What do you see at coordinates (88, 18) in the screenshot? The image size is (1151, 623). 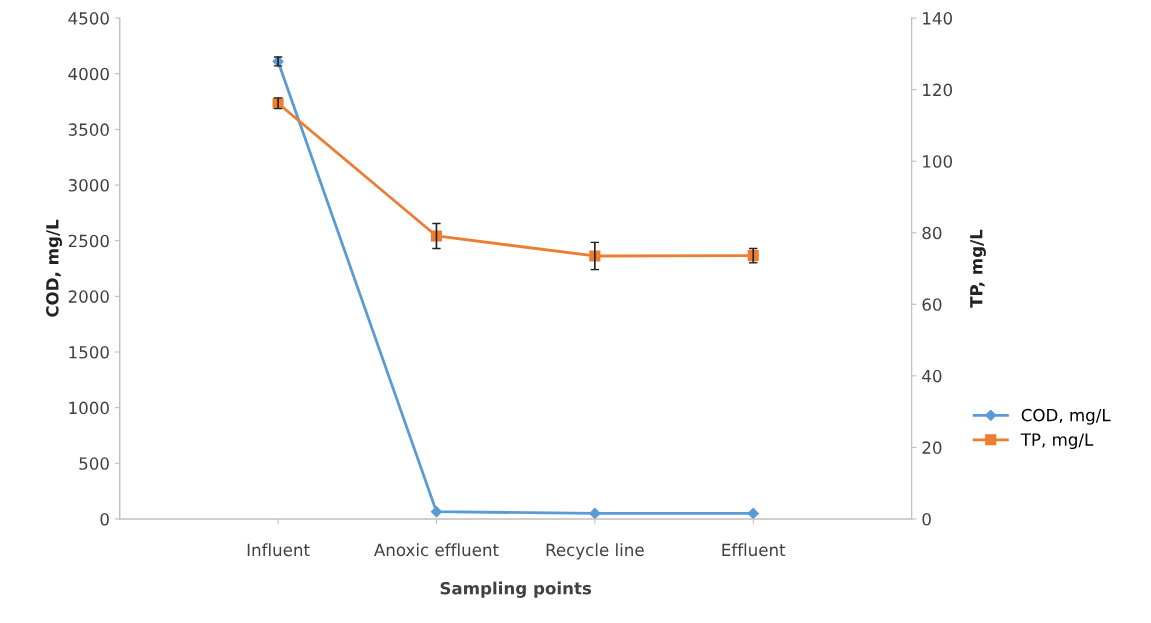 I see `y-tick-label: 4500` at bounding box center [88, 18].